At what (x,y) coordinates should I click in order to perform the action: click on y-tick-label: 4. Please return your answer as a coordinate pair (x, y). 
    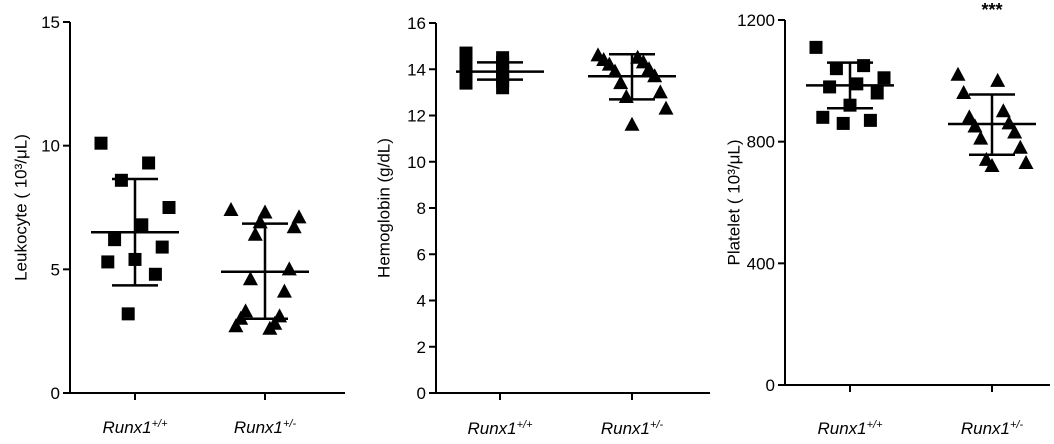
    Looking at the image, I should click on (421, 301).